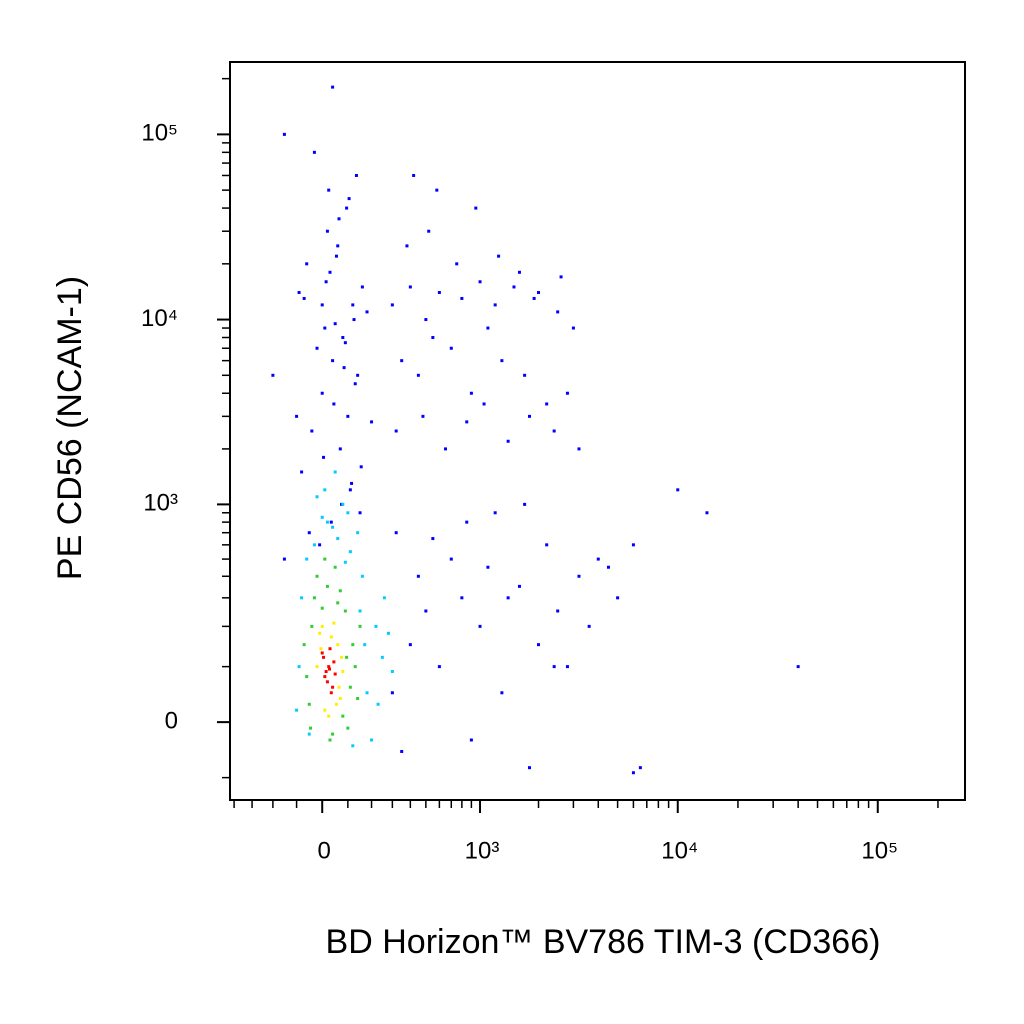  What do you see at coordinates (879, 850) in the screenshot?
I see `x-tick-label: 10⁵` at bounding box center [879, 850].